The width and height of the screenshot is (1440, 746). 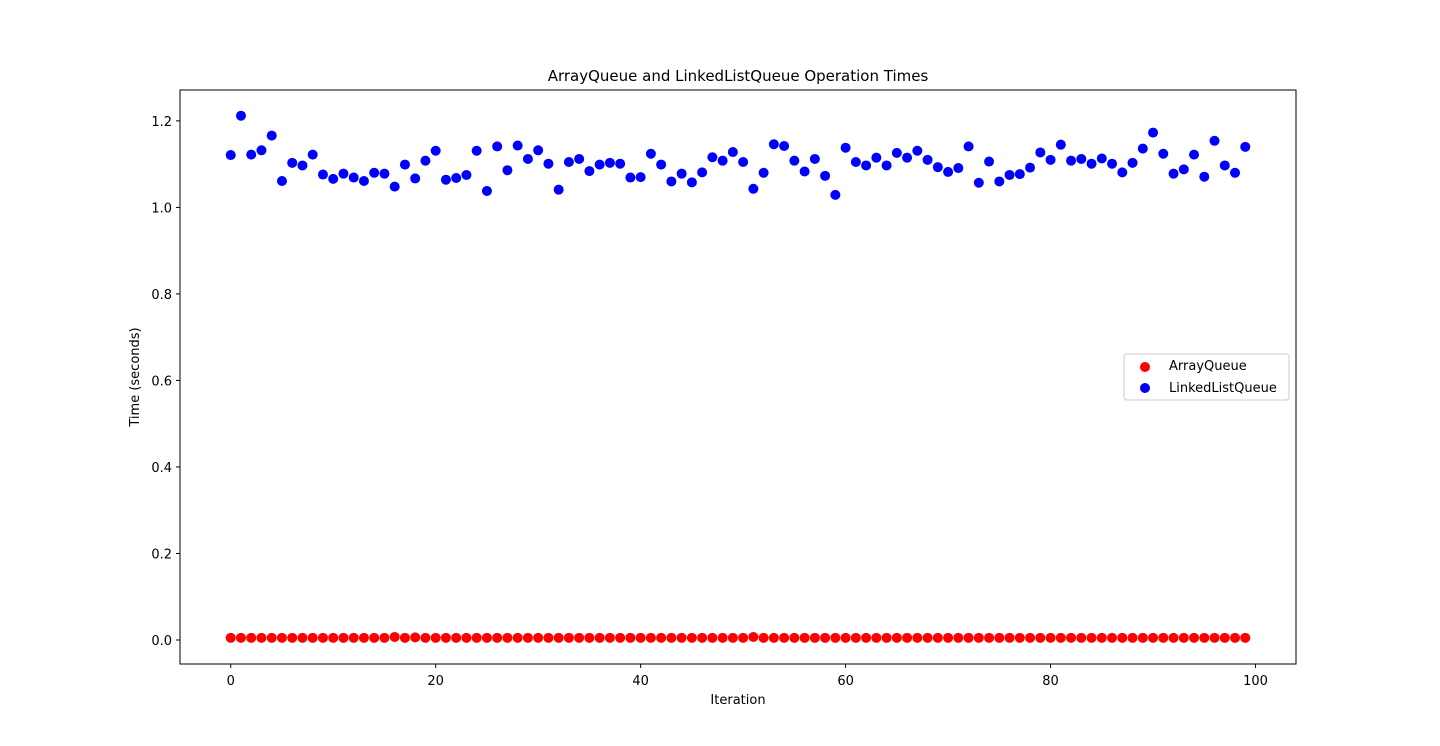 What do you see at coordinates (135, 377) in the screenshot?
I see `y-axis-label: Time (seconds)` at bounding box center [135, 377].